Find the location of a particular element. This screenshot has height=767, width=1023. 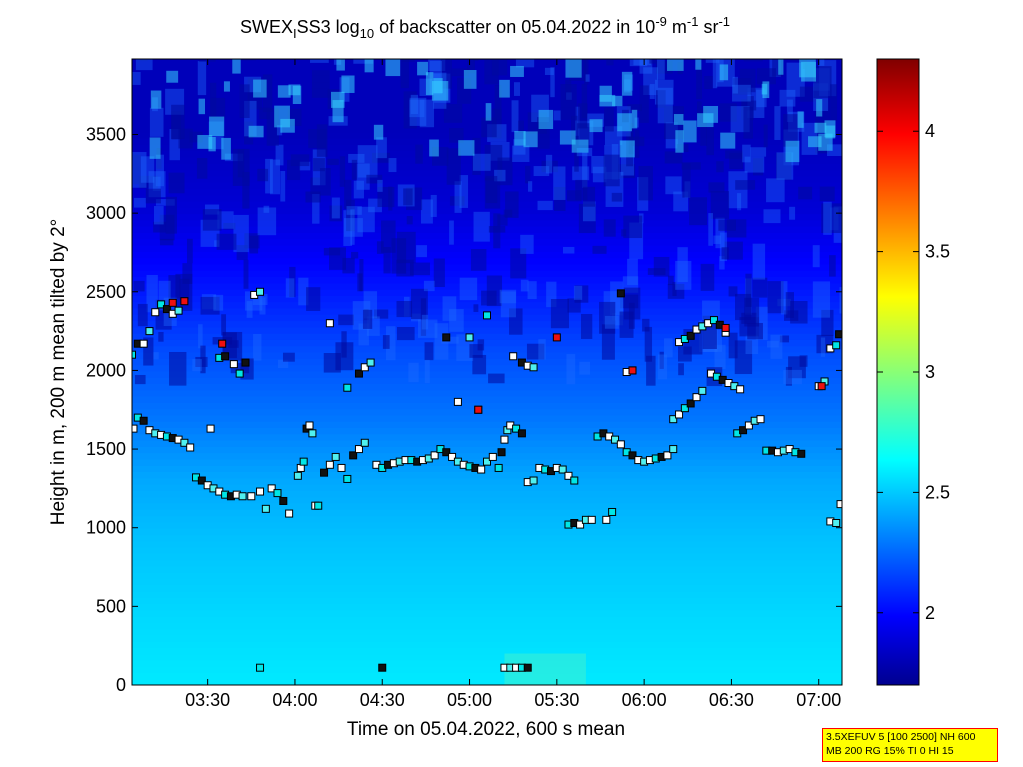

y-tick-label: 1500 is located at coordinates (106, 449).